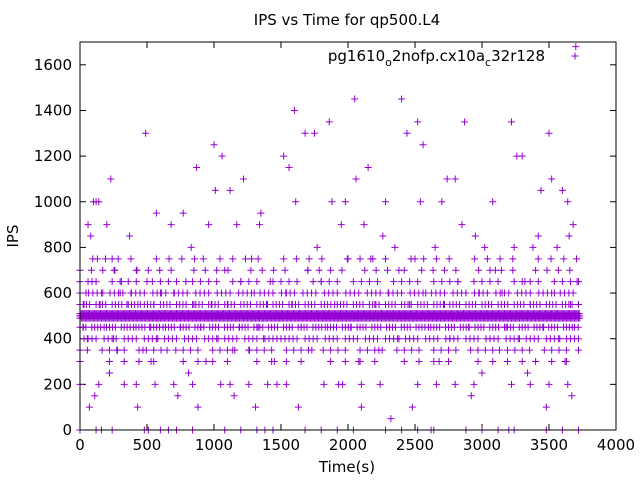 The image size is (640, 480). What do you see at coordinates (67, 430) in the screenshot?
I see `y-tick-label: 0` at bounding box center [67, 430].